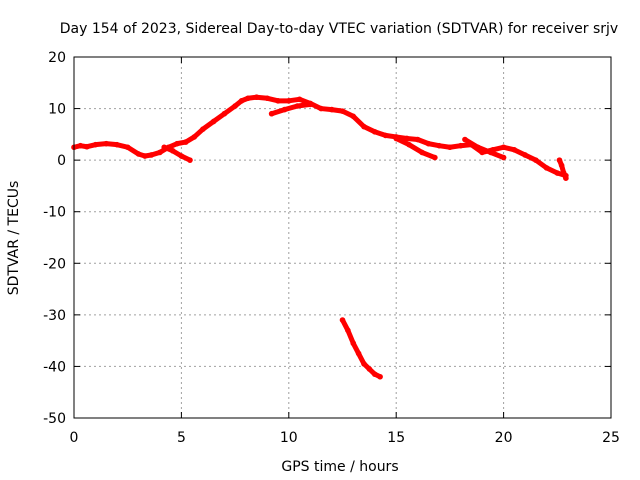 This screenshot has width=640, height=480. I want to click on y-tick-label: 20, so click(57, 58).